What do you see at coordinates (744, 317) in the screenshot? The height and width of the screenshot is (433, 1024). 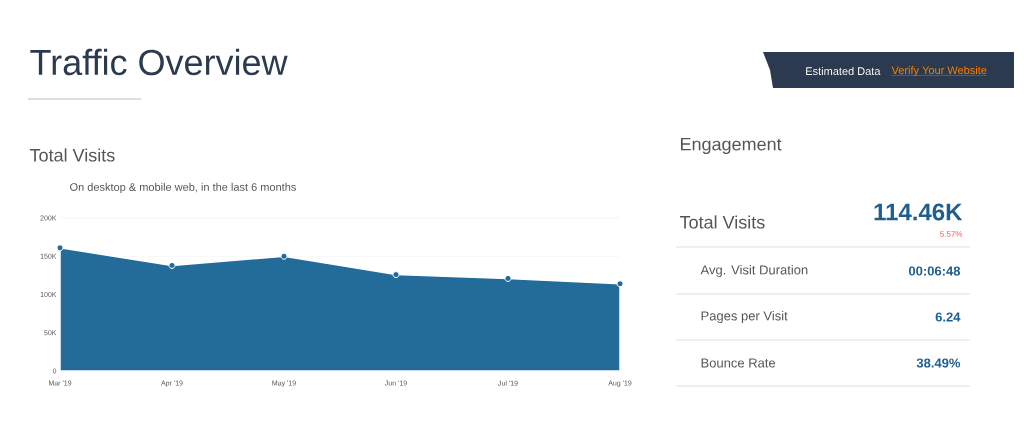 I see `text: Pages per Visit` at bounding box center [744, 317].